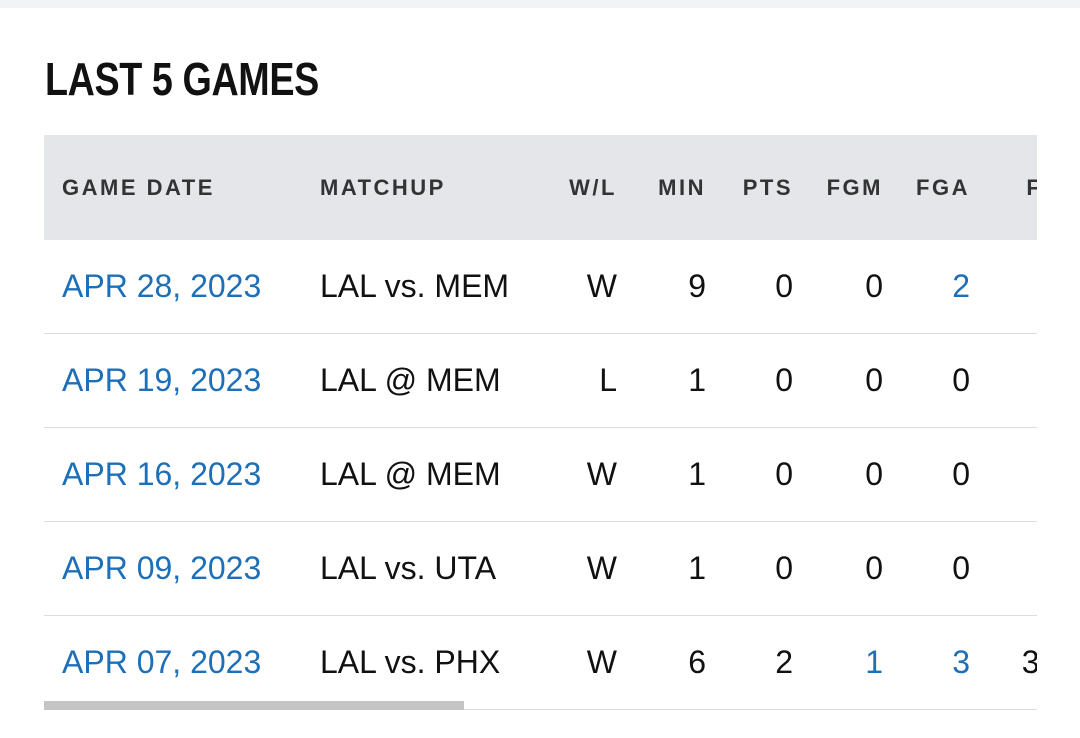 The image size is (1080, 738). I want to click on column-header: FG%, so click(1003, 187).